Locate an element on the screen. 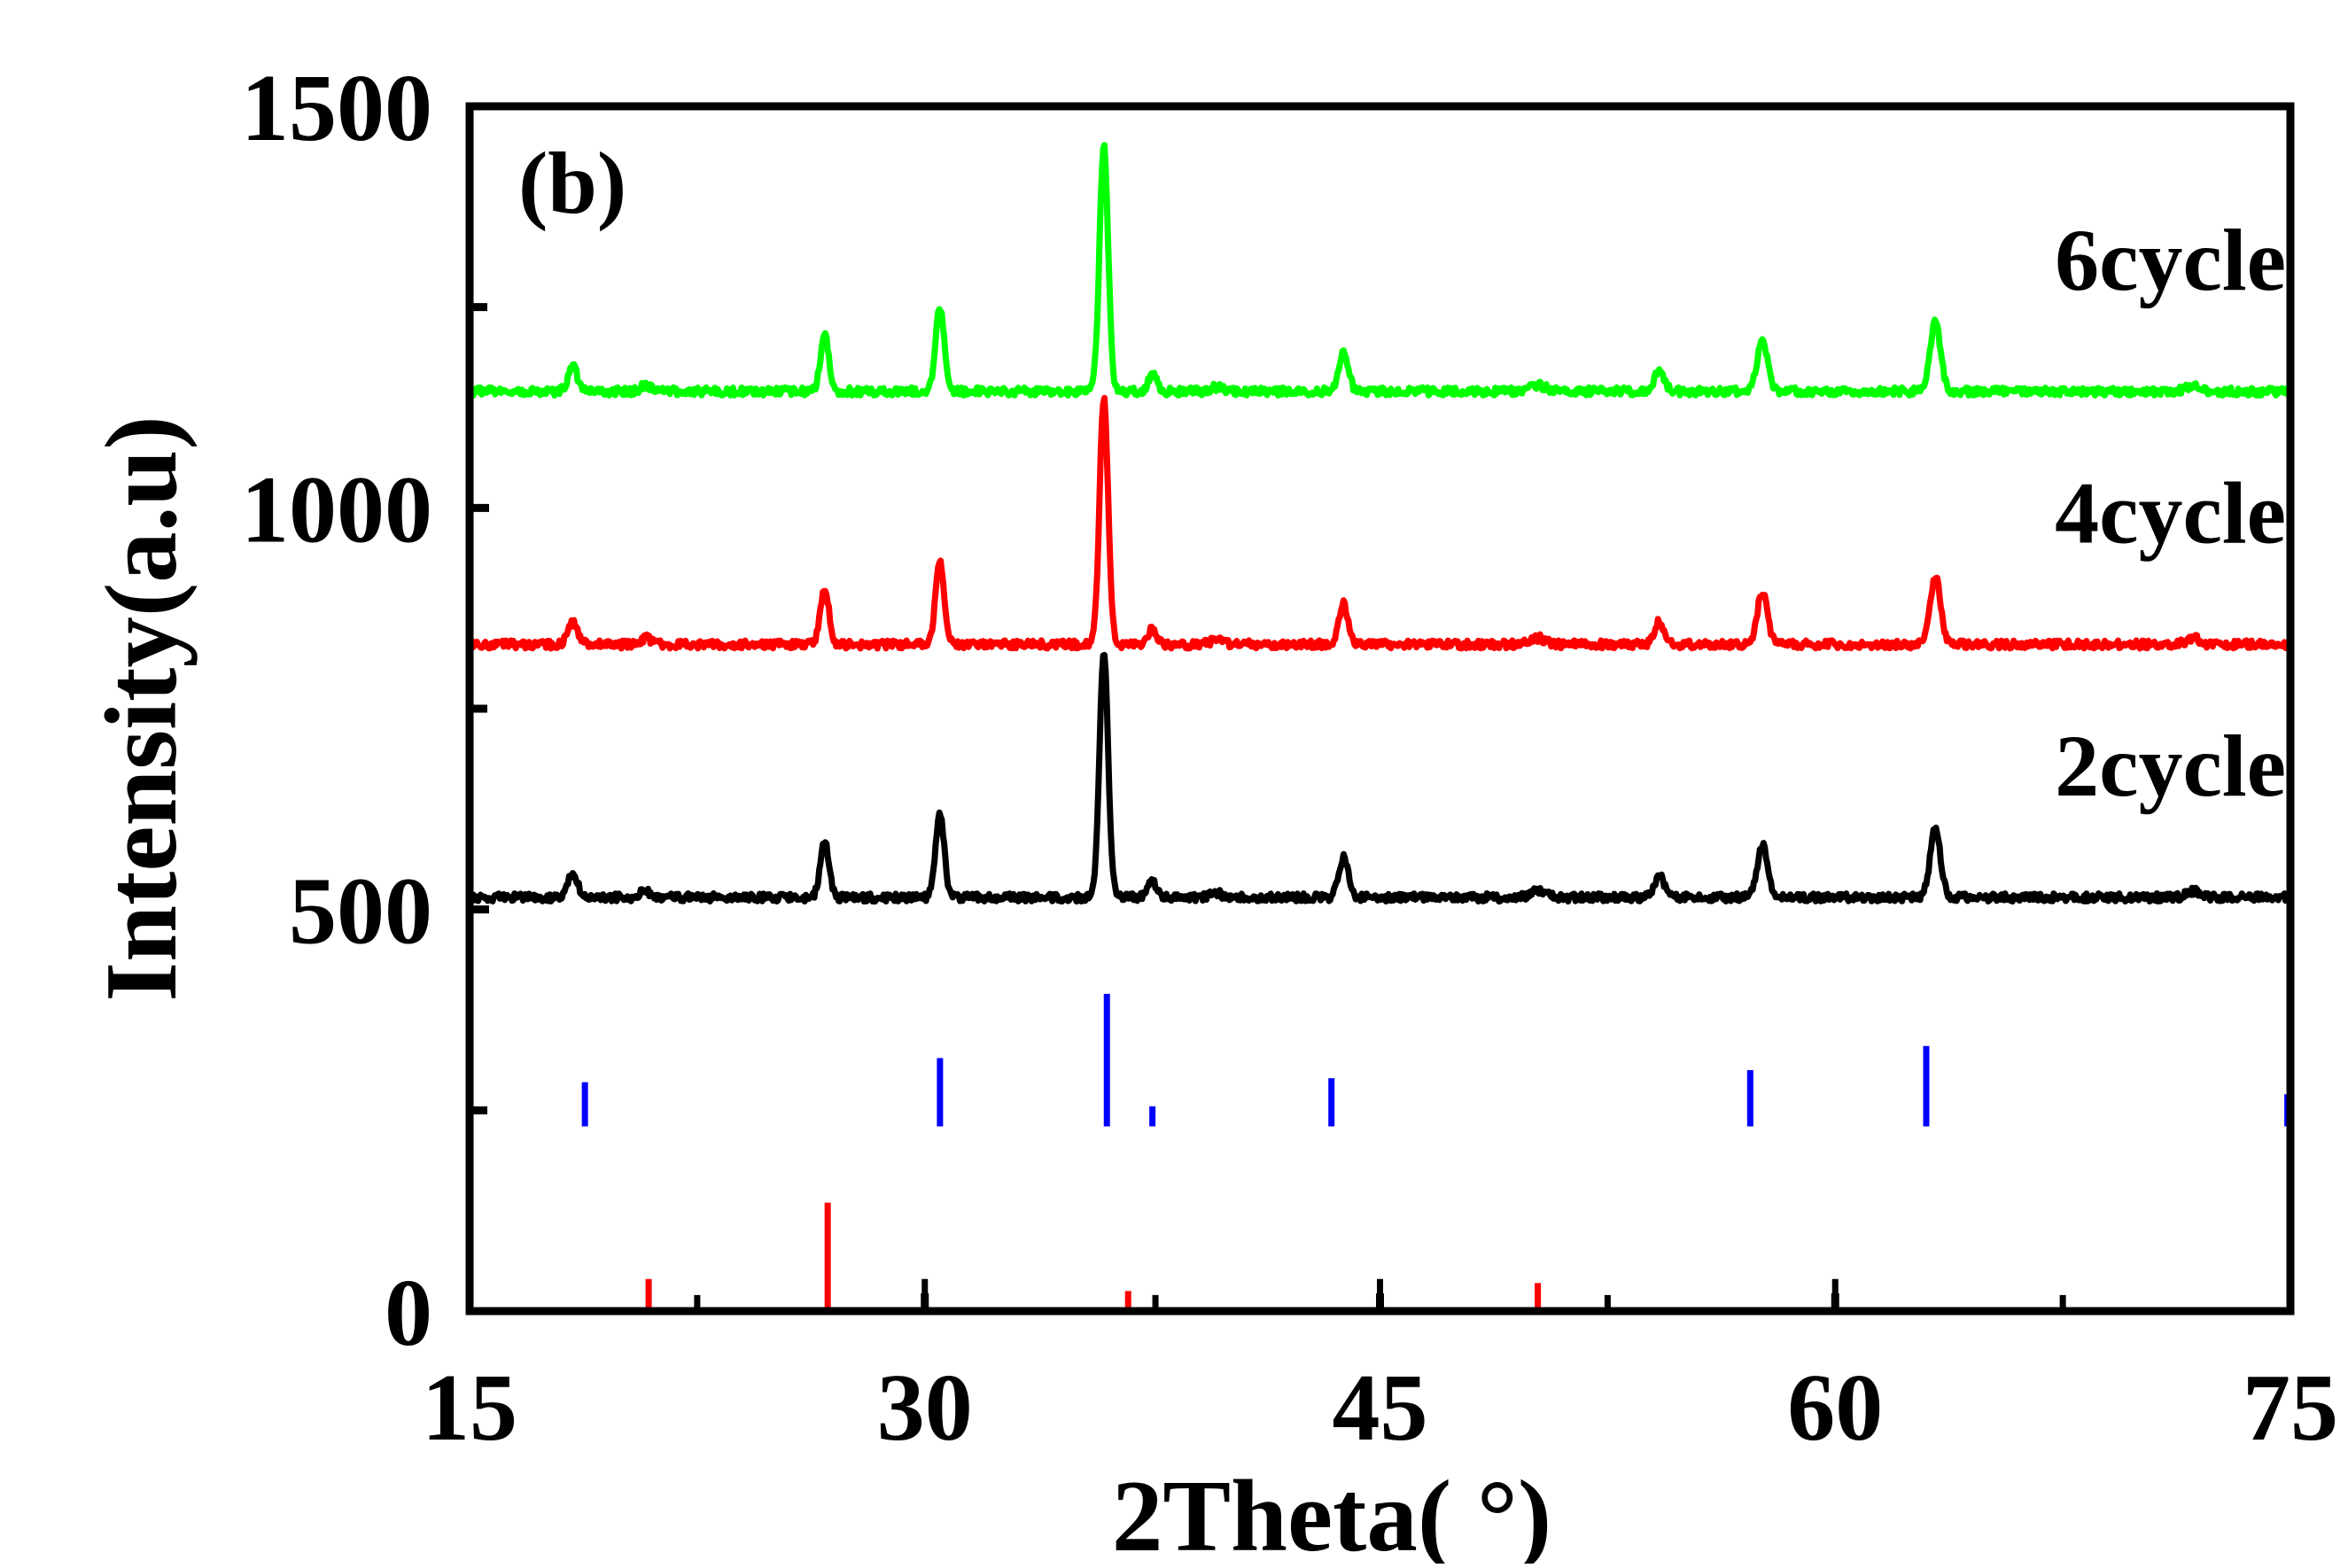 The height and width of the screenshot is (1568, 2348). y-tick-label: 1000 is located at coordinates (336, 510).